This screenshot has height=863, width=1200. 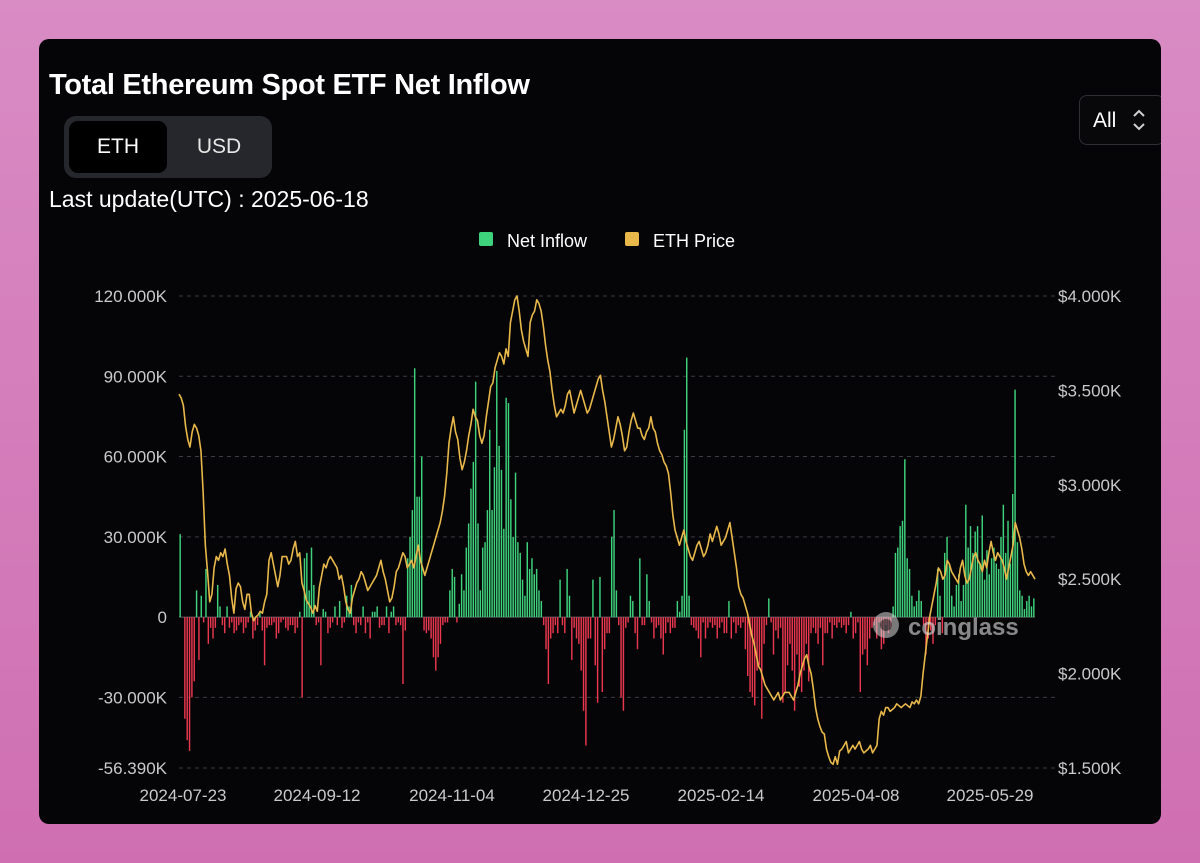 What do you see at coordinates (219, 146) in the screenshot?
I see `toggle-usd-button: USD` at bounding box center [219, 146].